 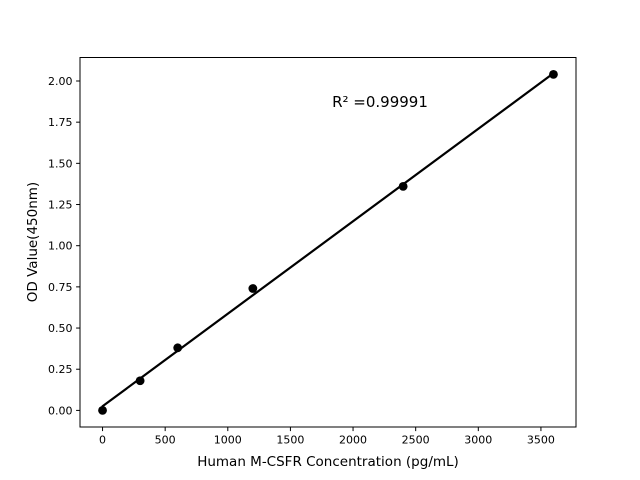 What do you see at coordinates (380, 102) in the screenshot?
I see `r-squared-annotation: R² =0.99991` at bounding box center [380, 102].